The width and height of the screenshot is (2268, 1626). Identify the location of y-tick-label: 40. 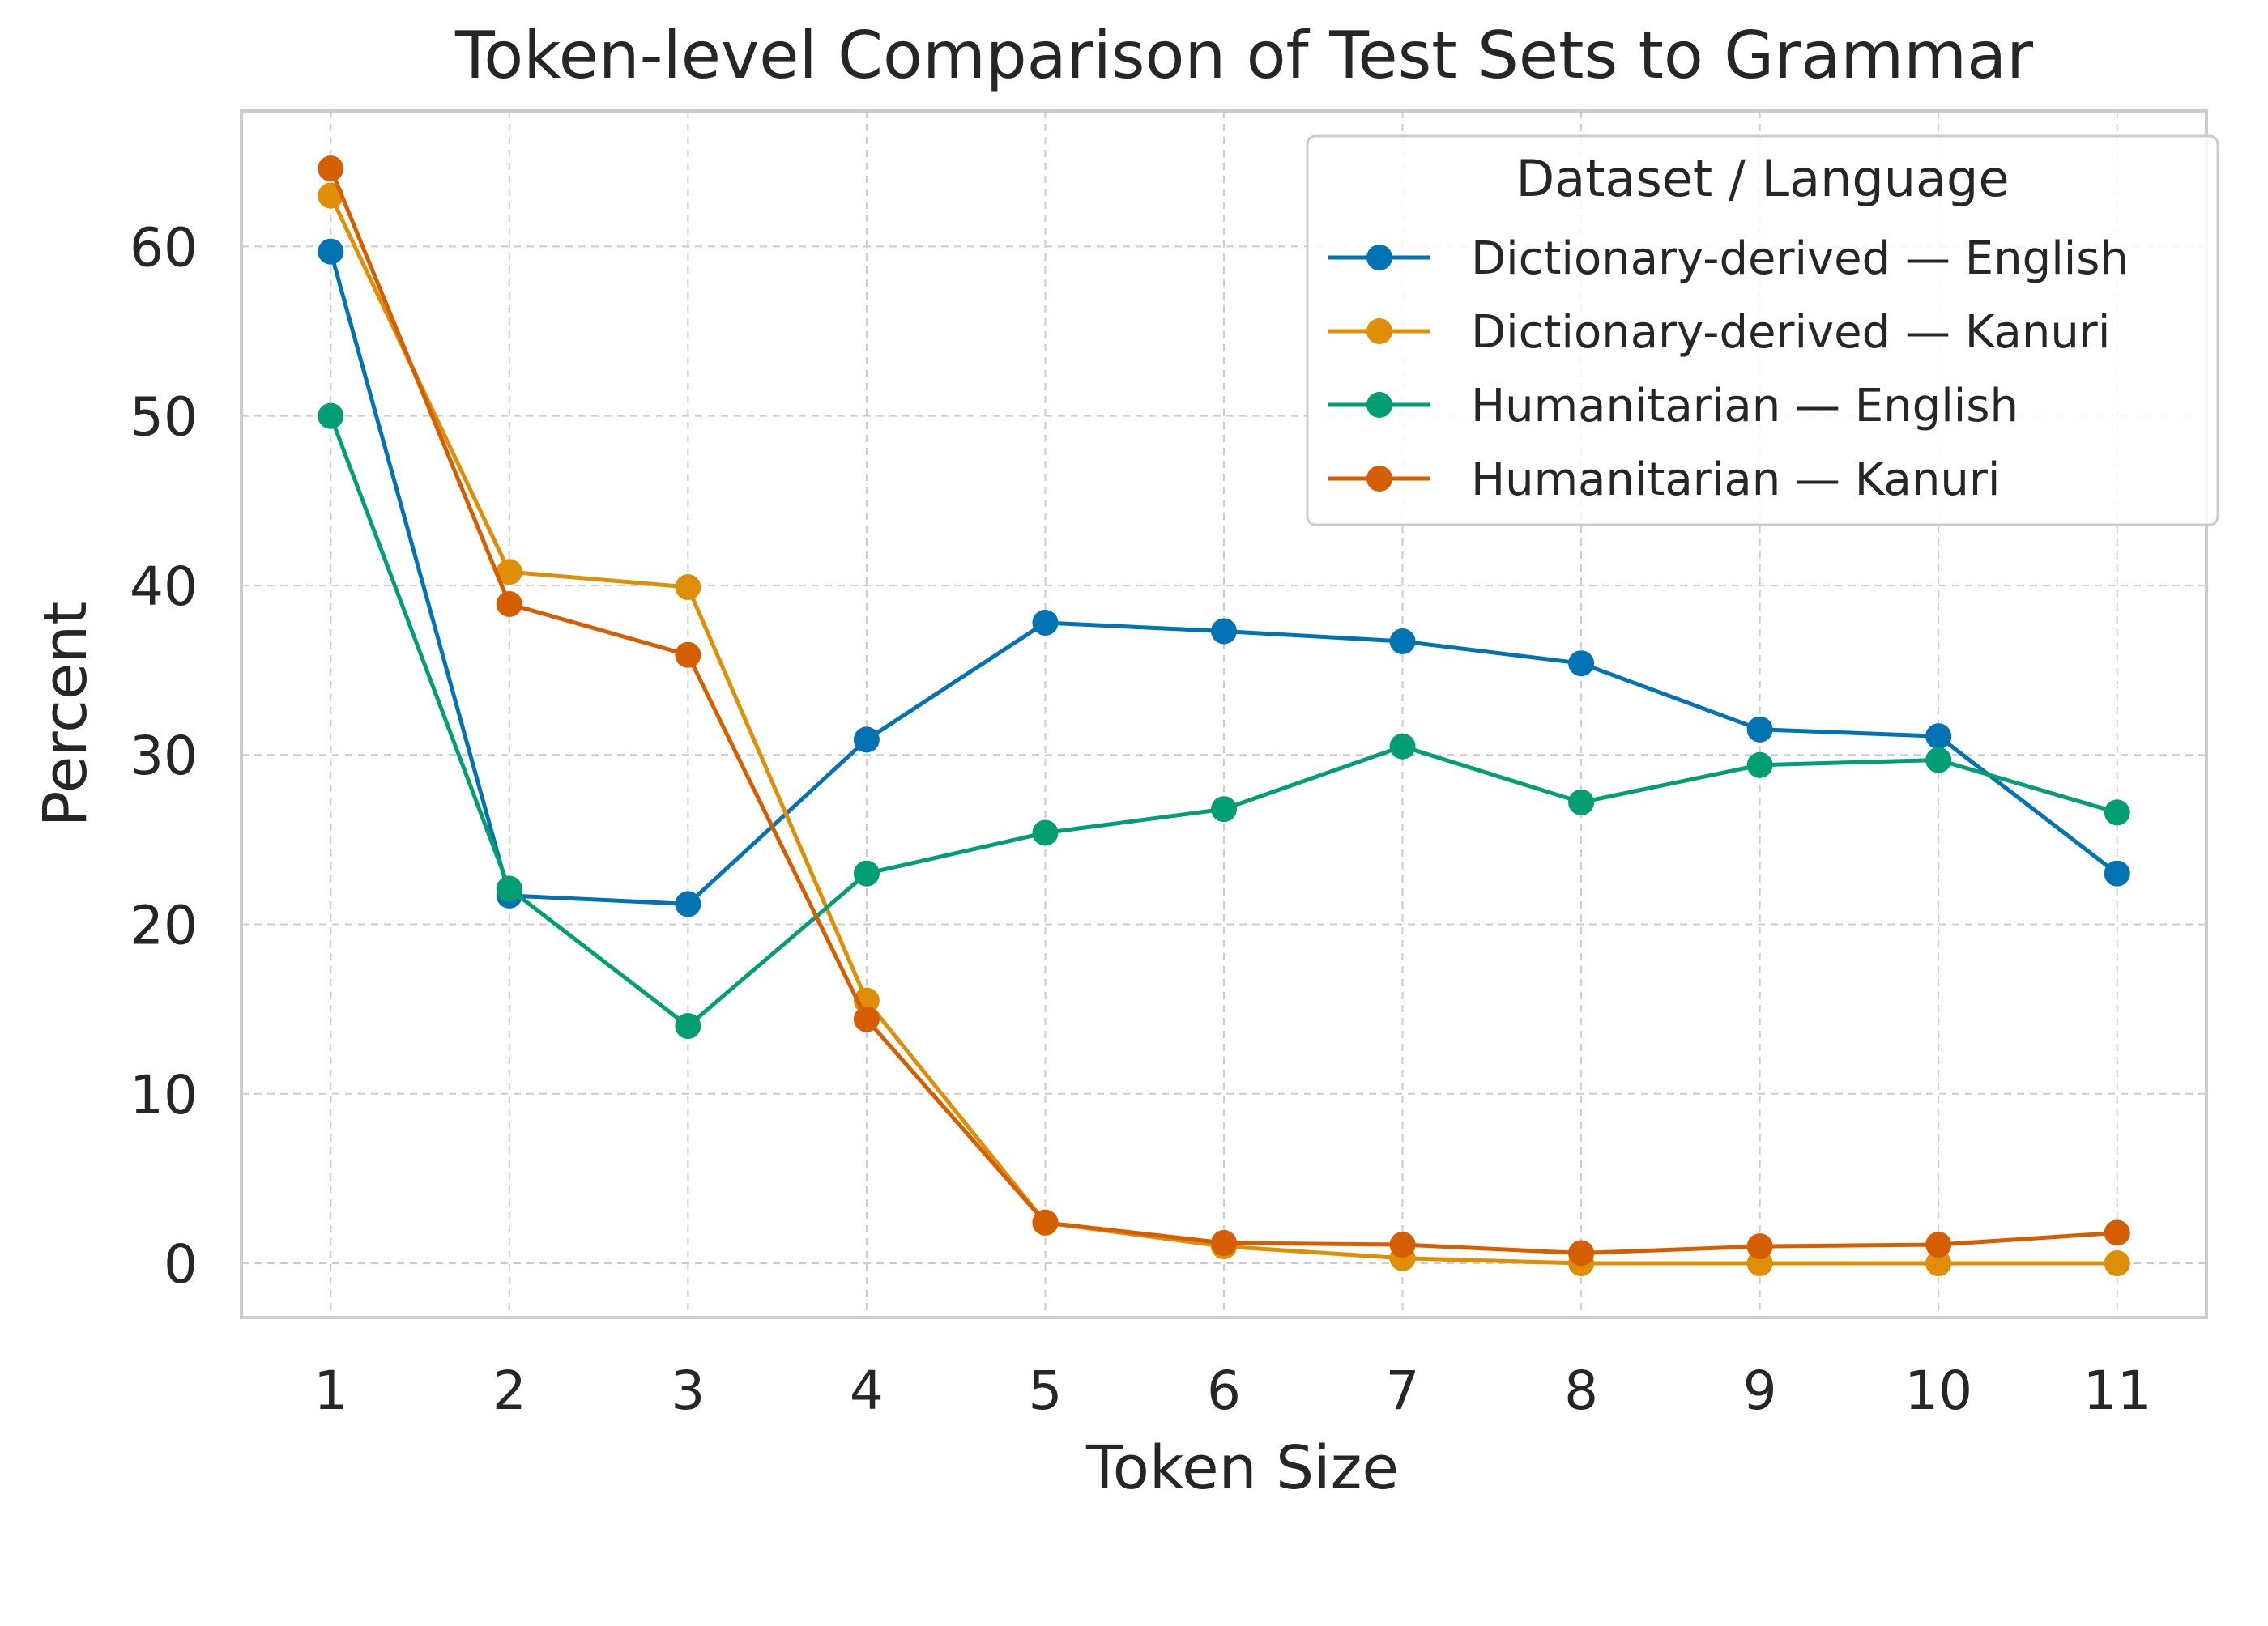
(164, 586).